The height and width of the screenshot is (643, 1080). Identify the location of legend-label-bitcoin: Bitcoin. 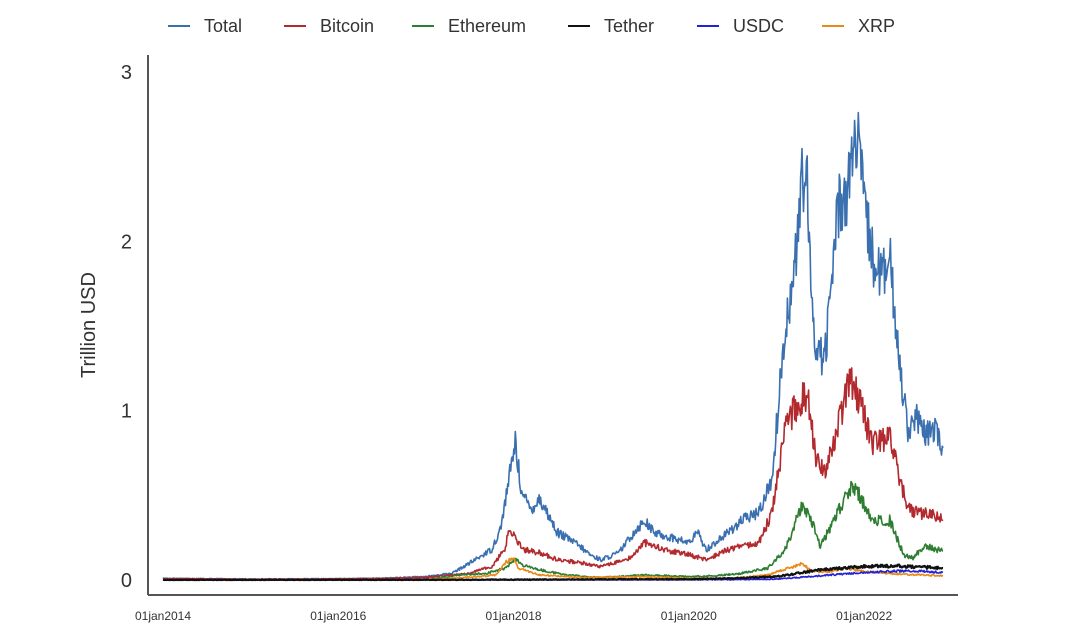
(347, 26).